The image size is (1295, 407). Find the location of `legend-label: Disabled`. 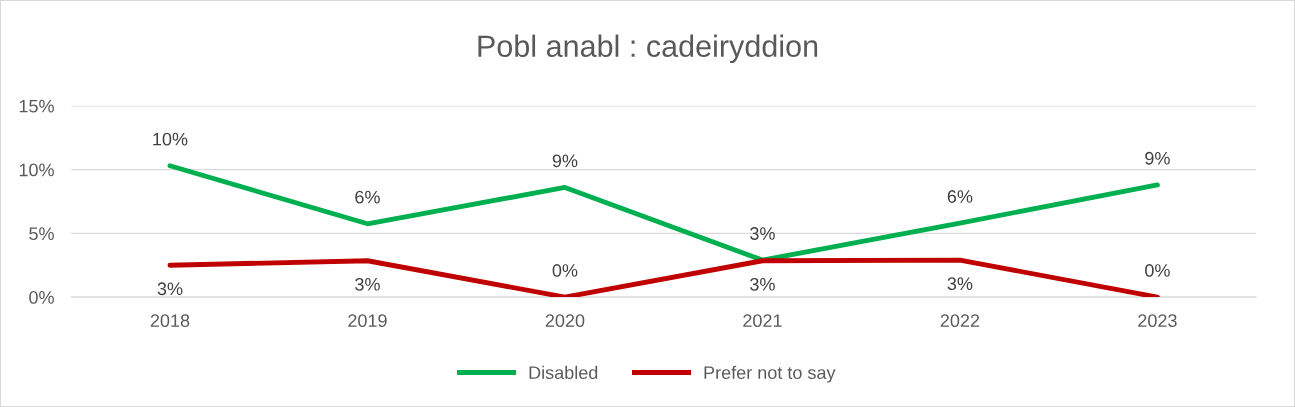

legend-label: Disabled is located at coordinates (563, 372).